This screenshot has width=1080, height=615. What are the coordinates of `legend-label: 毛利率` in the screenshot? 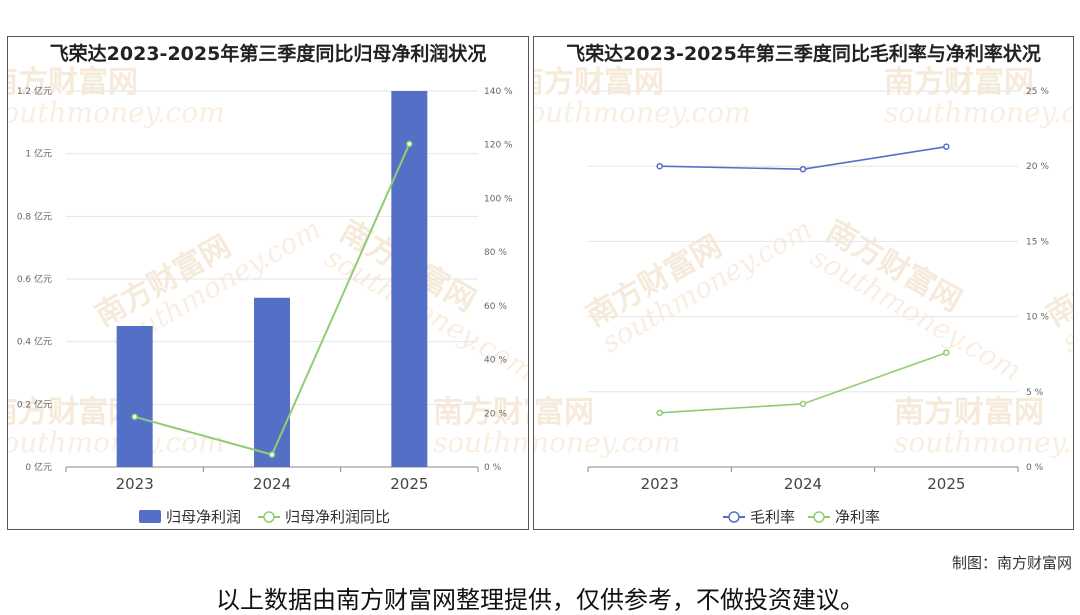 It's located at (772, 517).